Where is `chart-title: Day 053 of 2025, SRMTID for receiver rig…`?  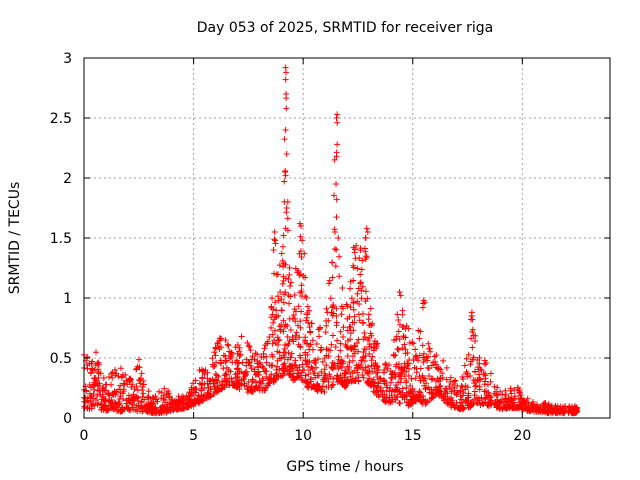
chart-title: Day 053 of 2025, SRMTID for receiver rig… is located at coordinates (345, 28).